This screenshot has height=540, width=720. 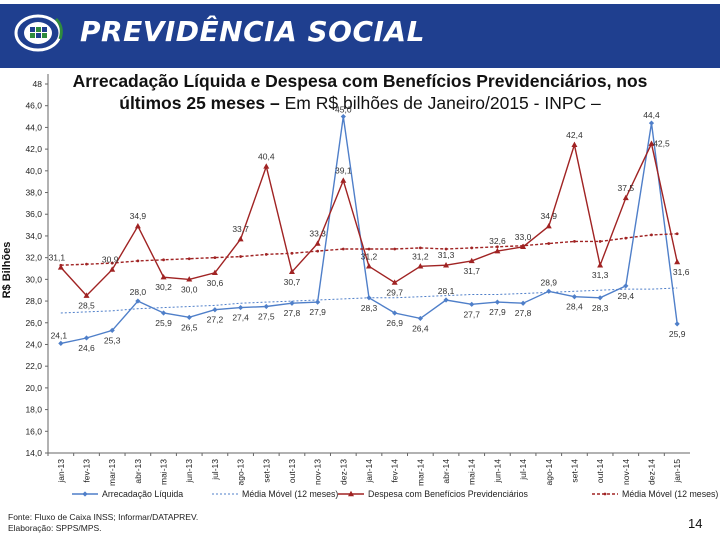 I want to click on data-label-arrecadacao: 28,1, so click(x=446, y=291).